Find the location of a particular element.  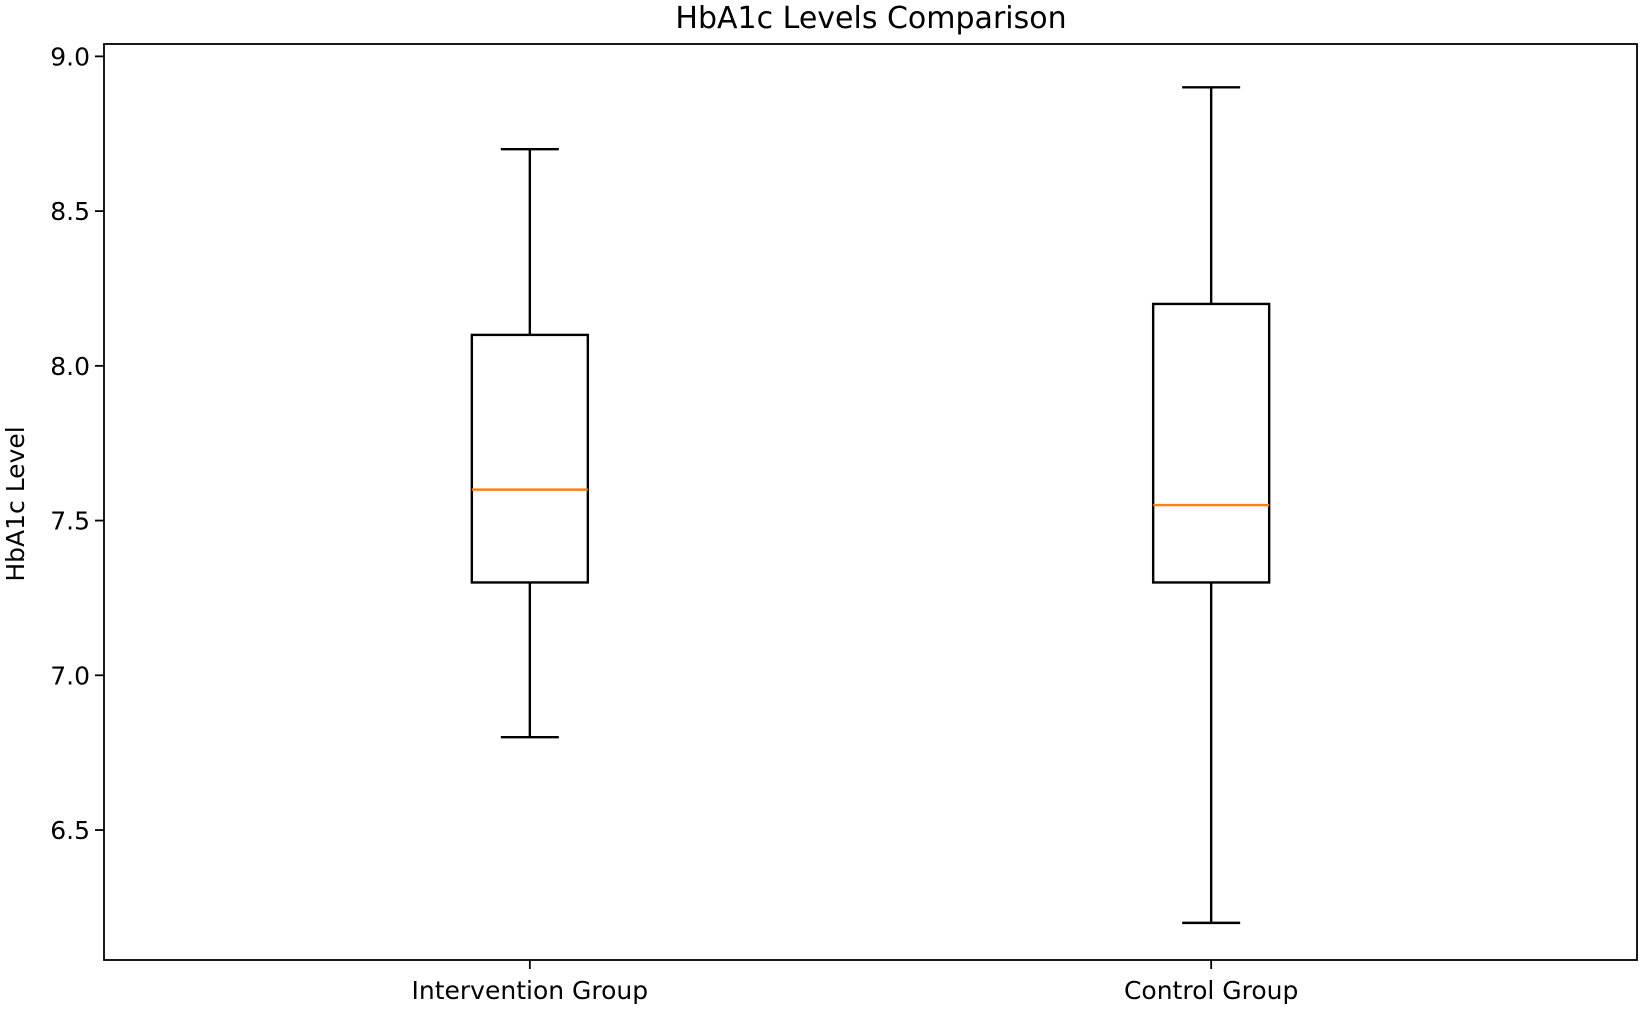

y-tick-label: 9.0 is located at coordinates (70, 56).